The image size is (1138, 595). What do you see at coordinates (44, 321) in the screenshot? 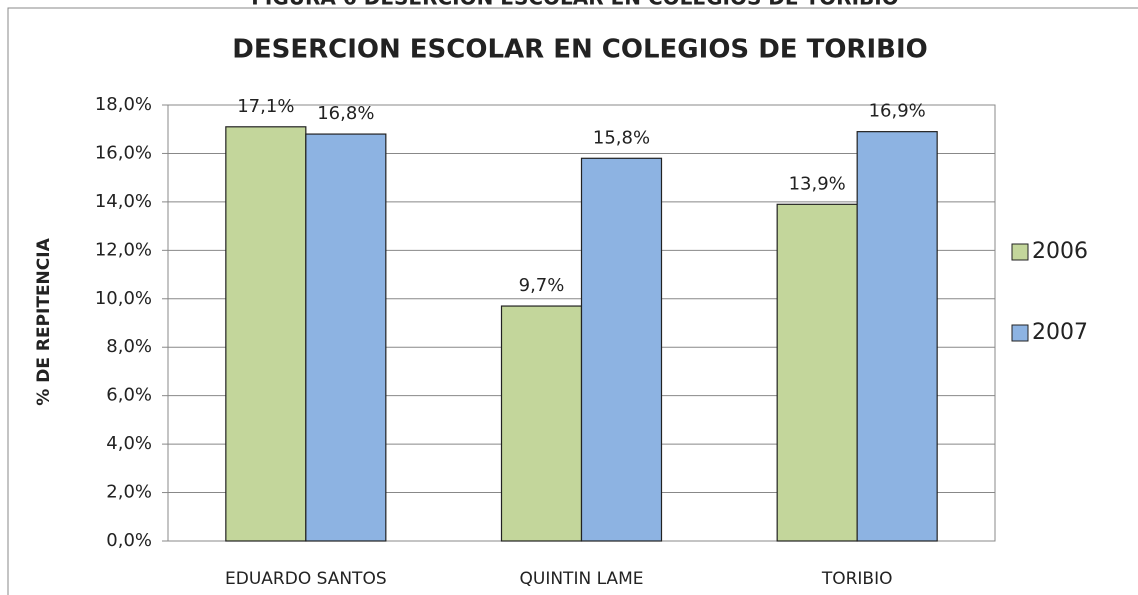
I see `y-axis-label: % DE REPITENCIA` at bounding box center [44, 321].